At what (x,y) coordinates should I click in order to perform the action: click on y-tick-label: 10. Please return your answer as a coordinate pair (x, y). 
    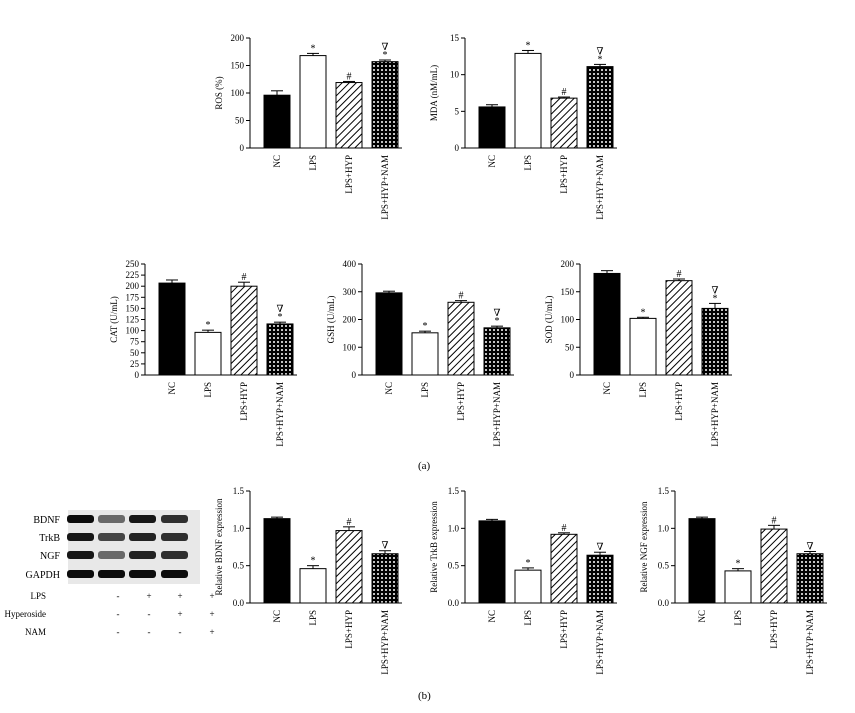
    Looking at the image, I should click on (455, 75).